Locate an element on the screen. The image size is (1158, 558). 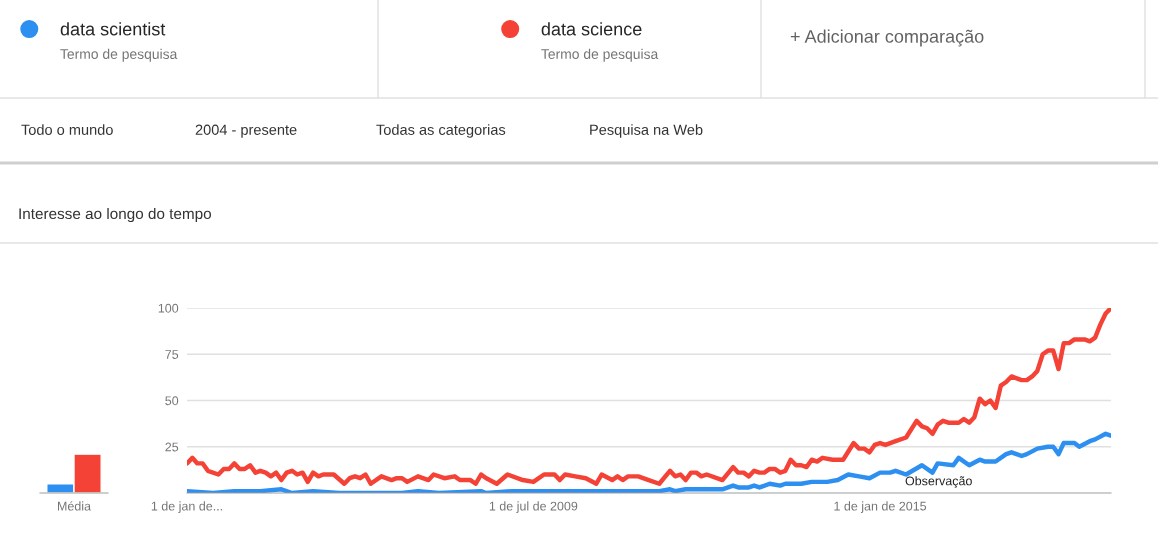
text: 2004 - presente is located at coordinates (246, 131).